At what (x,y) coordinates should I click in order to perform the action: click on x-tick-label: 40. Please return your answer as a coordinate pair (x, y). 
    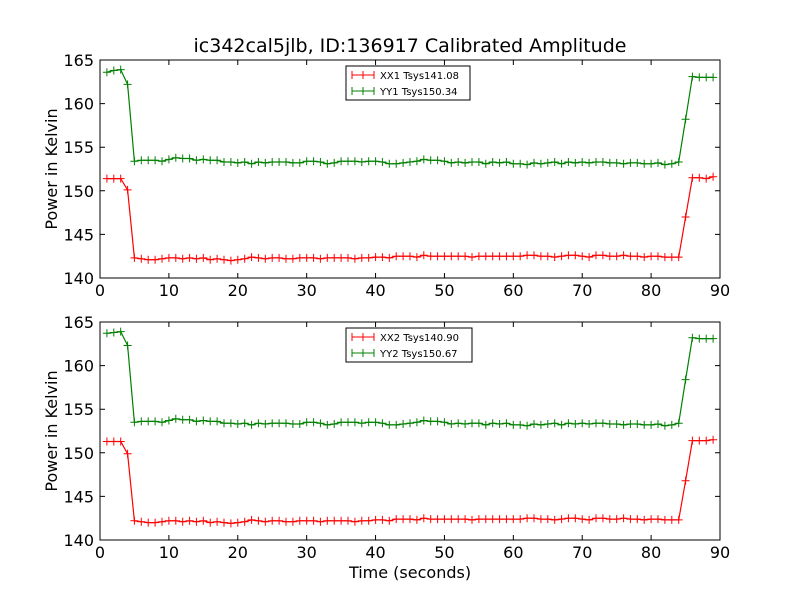
    Looking at the image, I should click on (375, 552).